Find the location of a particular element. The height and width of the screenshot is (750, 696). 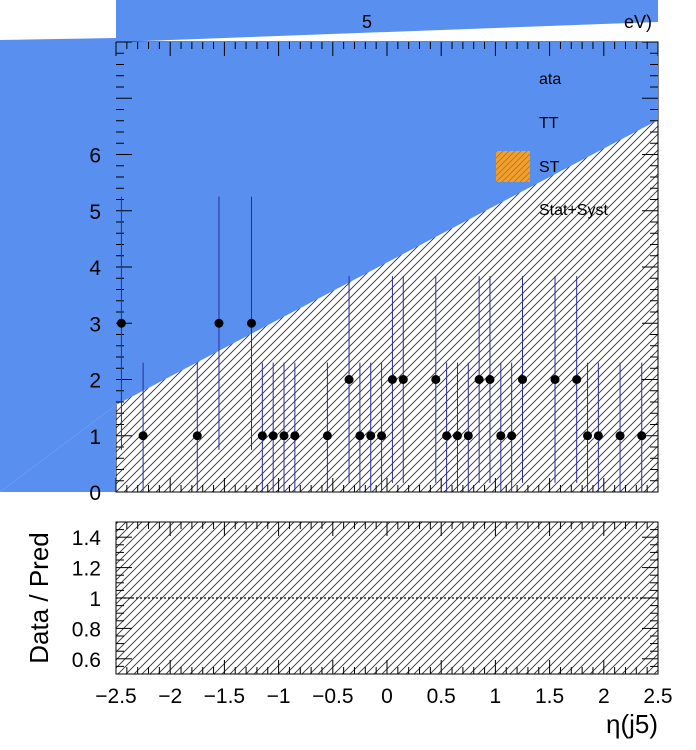

header-fragment-right: eV) is located at coordinates (638, 22).